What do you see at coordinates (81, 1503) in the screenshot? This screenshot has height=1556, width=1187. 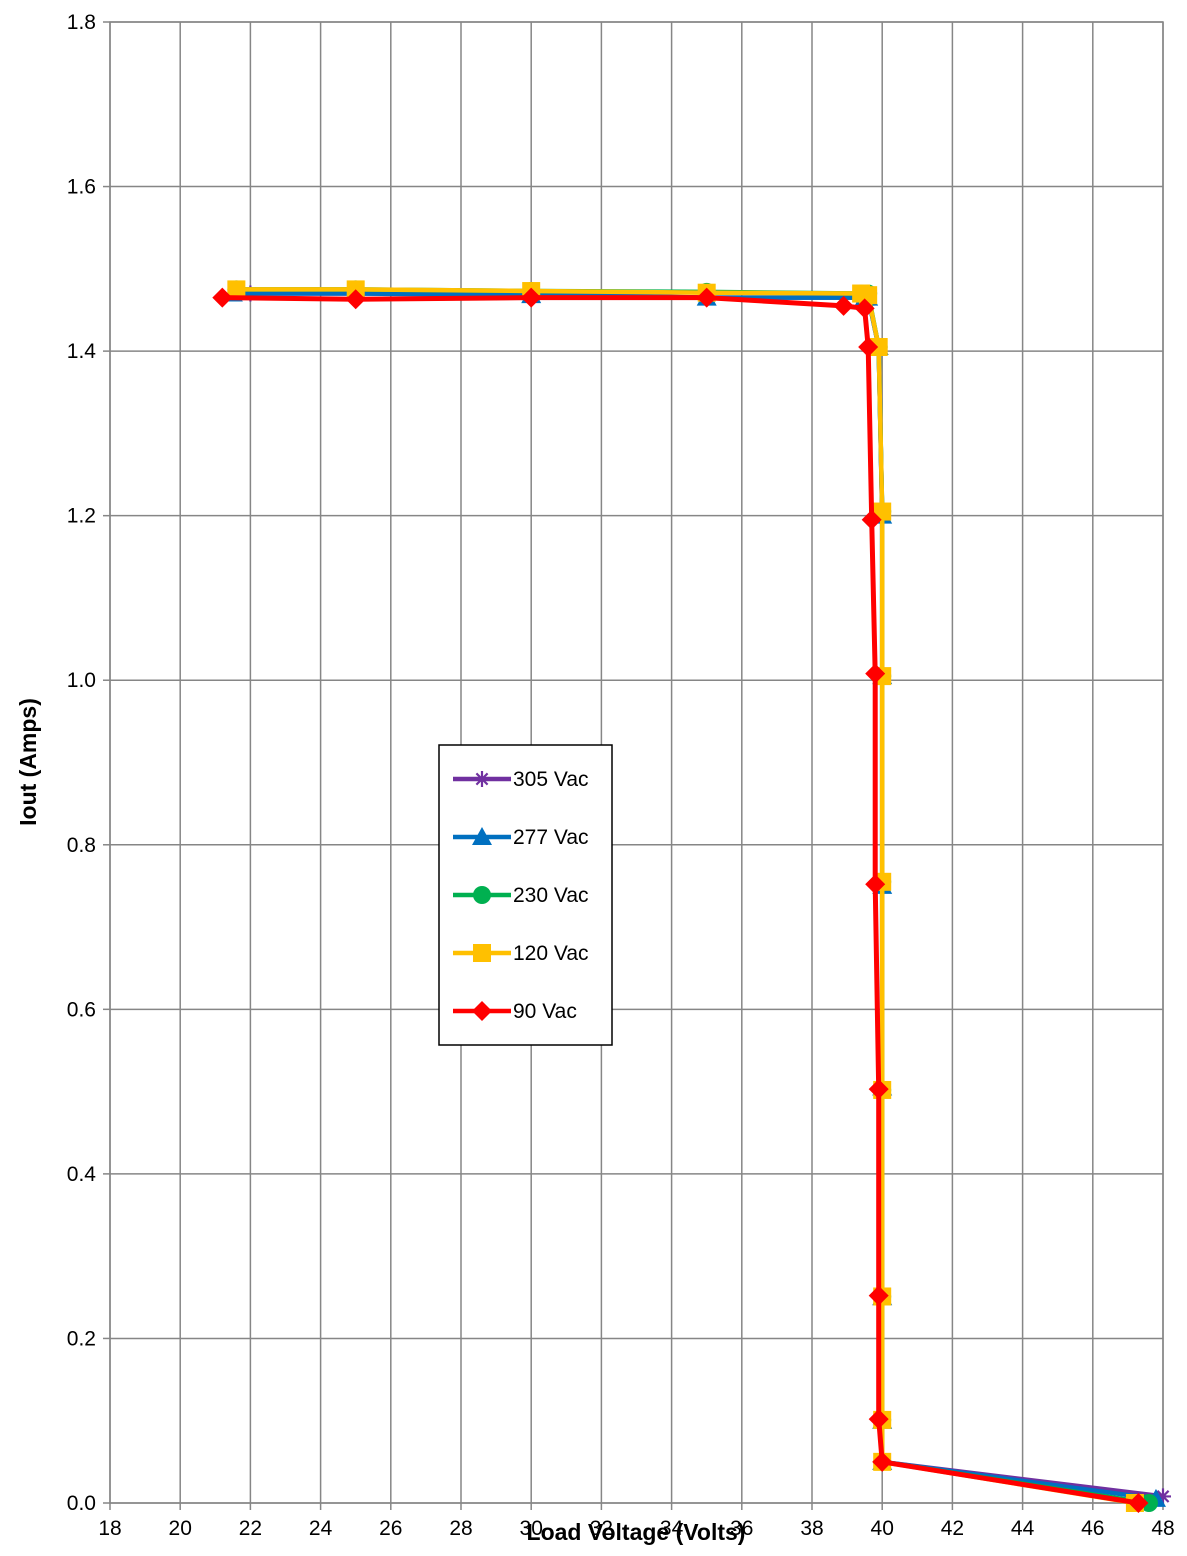 I see `y-tick-label: 0.0` at bounding box center [81, 1503].